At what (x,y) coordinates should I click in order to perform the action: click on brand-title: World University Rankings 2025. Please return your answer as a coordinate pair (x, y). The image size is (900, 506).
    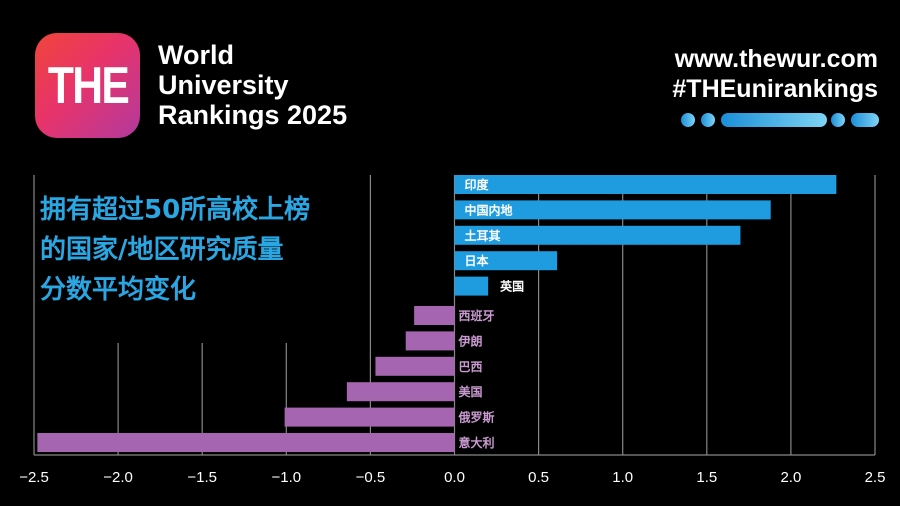
    Looking at the image, I should click on (252, 85).